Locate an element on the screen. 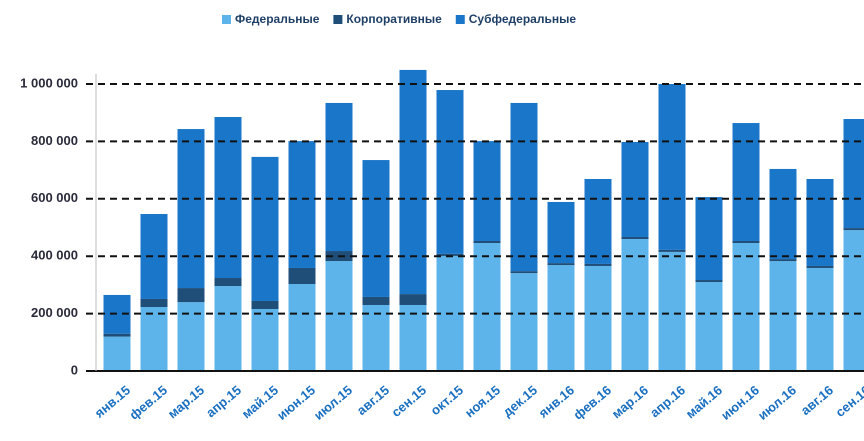  y-tick-label: 400 000 is located at coordinates (54, 255).